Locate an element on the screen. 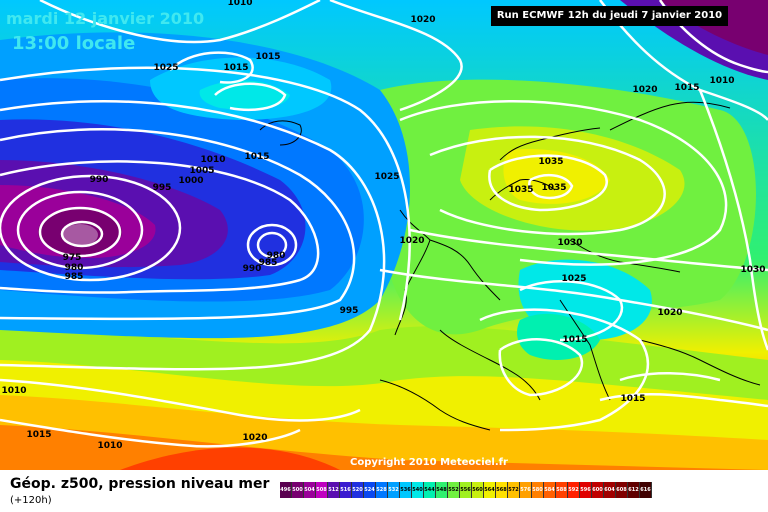  legend-swatch: 616 is located at coordinates (646, 490).